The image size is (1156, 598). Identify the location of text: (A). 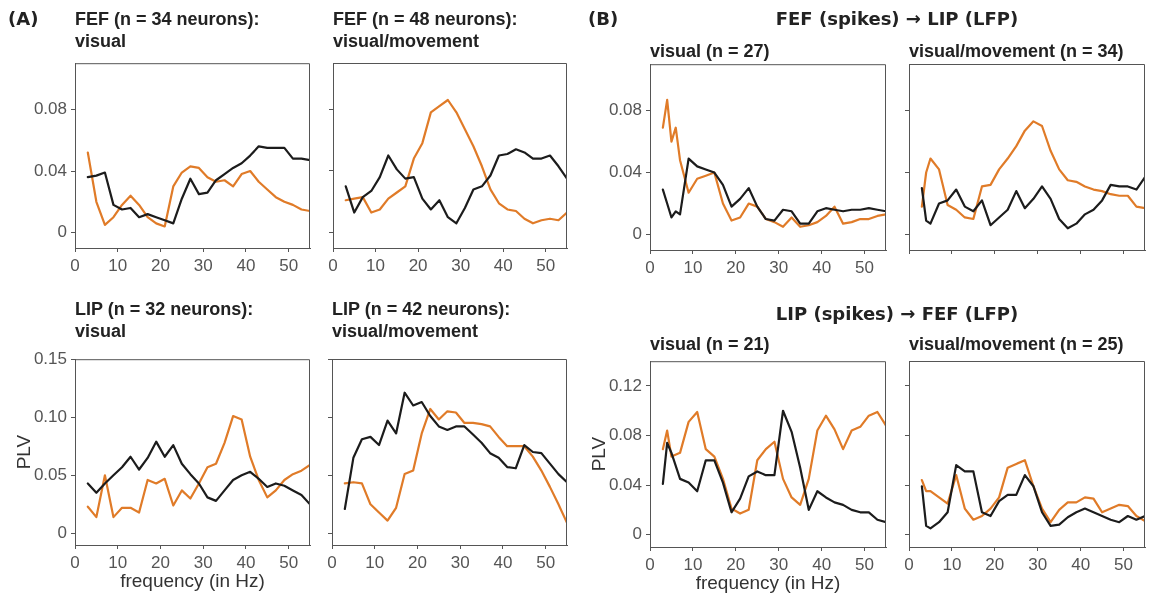
(23, 19).